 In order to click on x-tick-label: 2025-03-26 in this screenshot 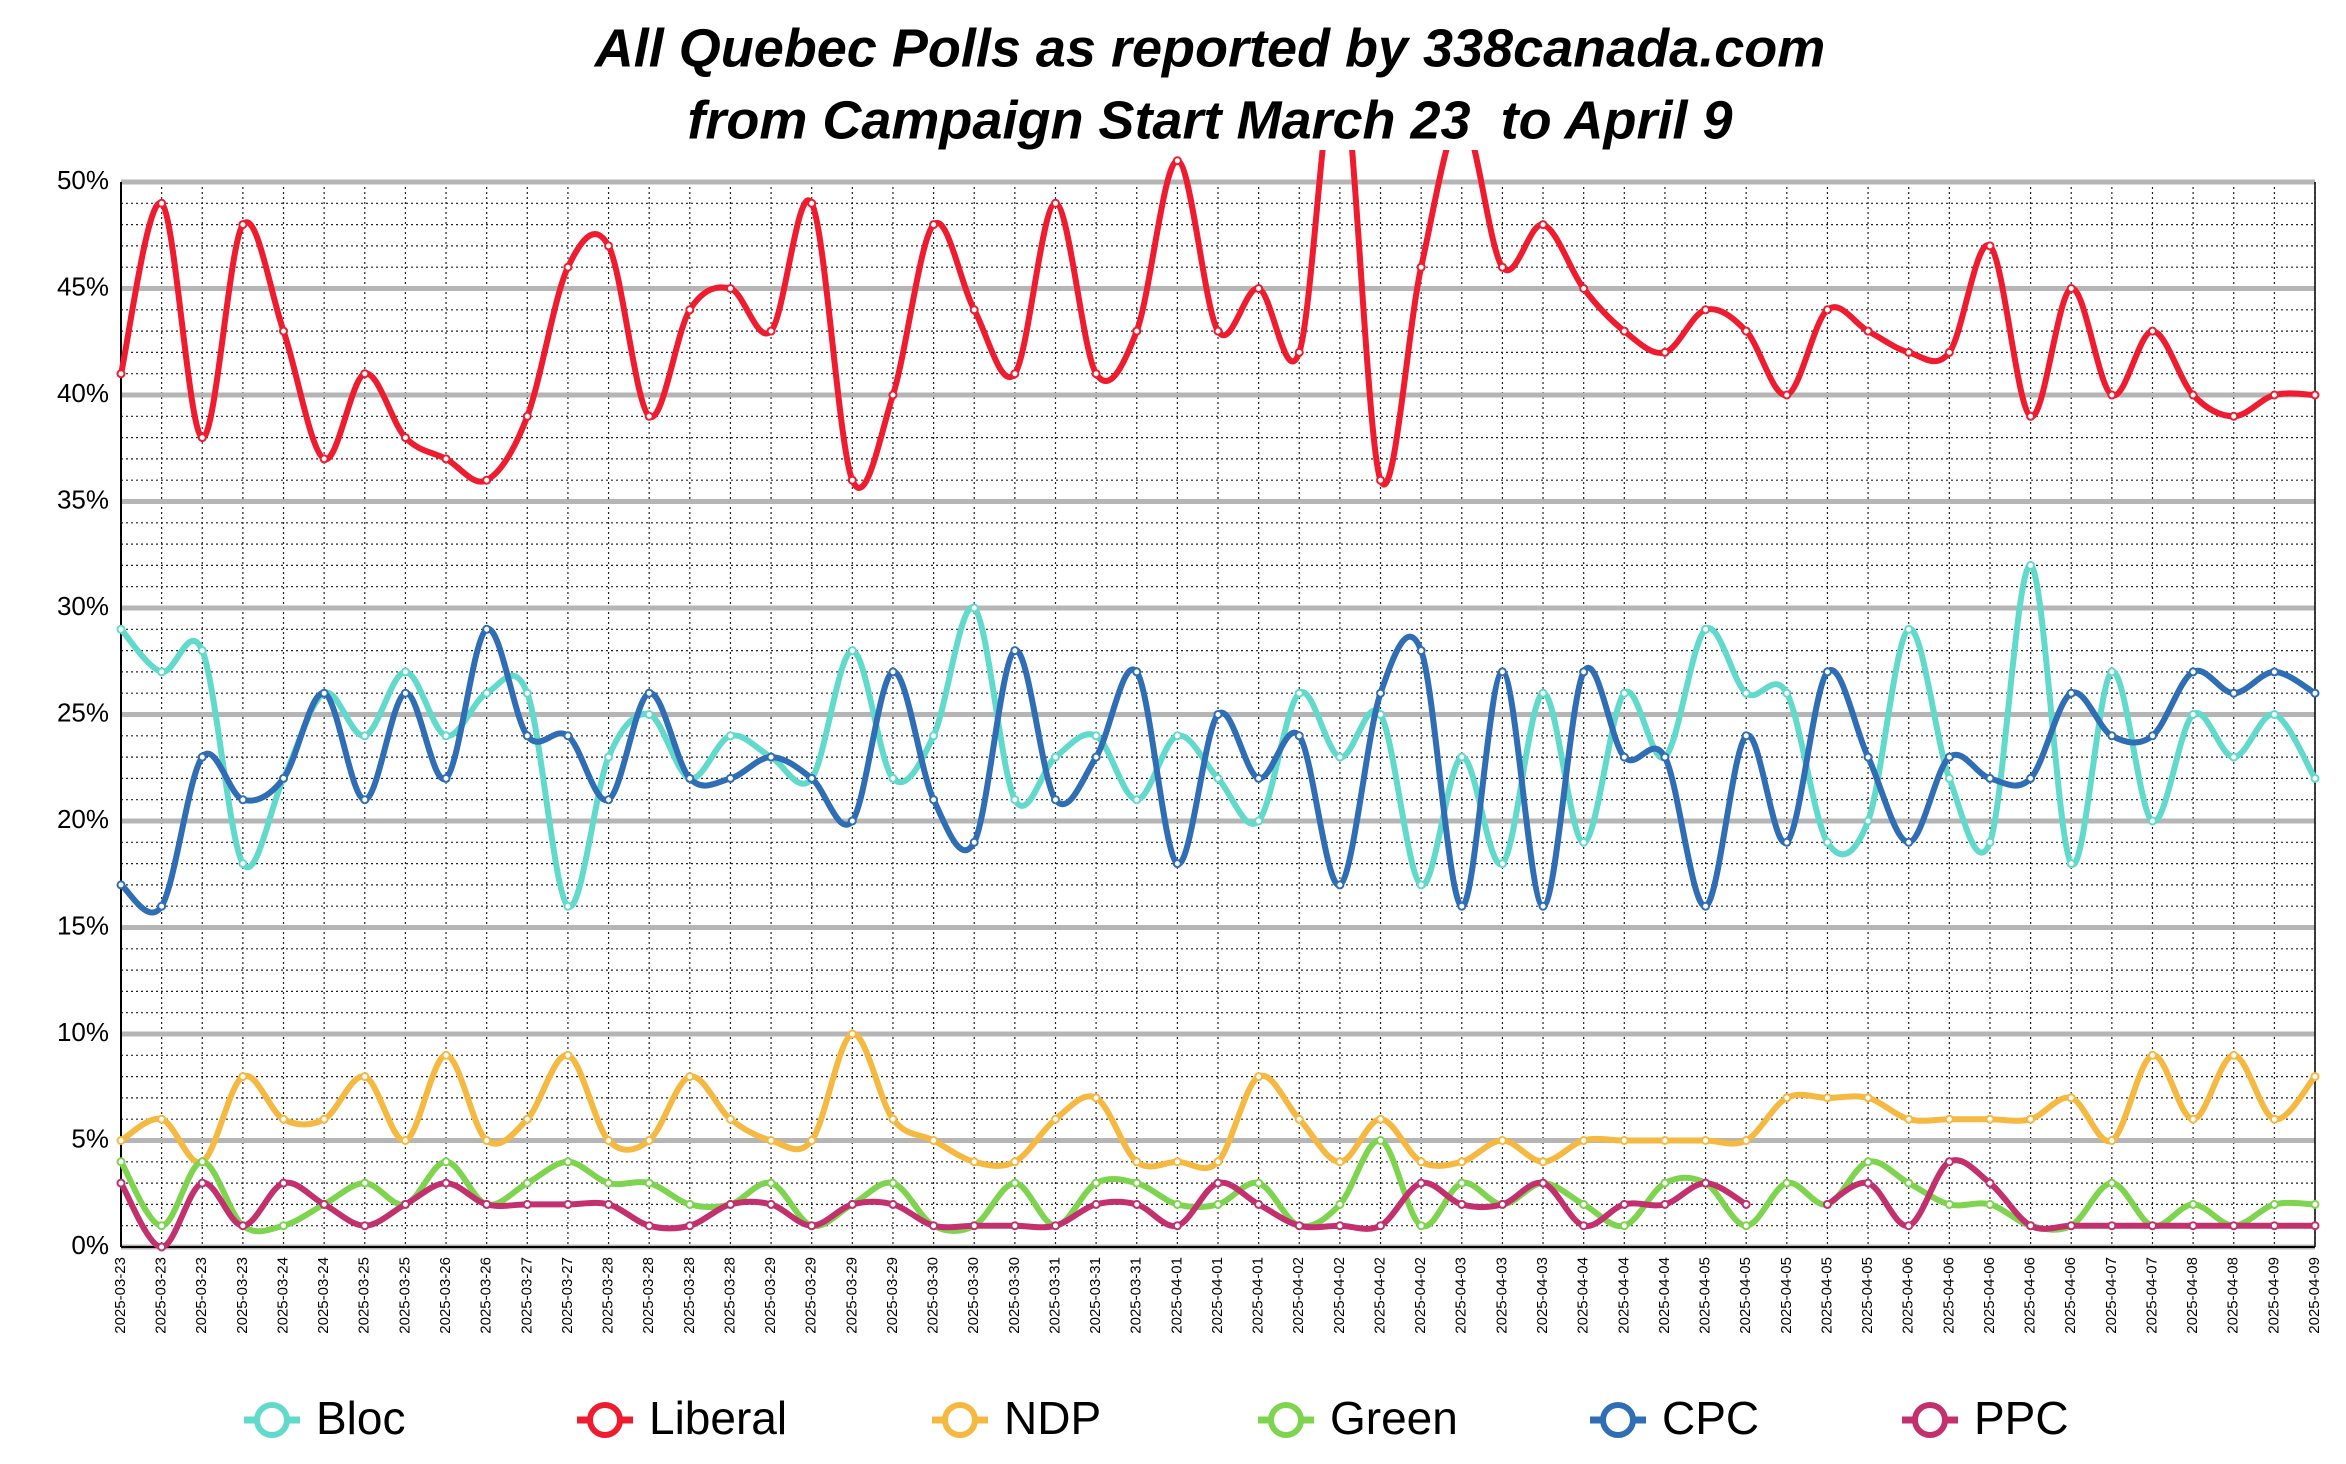, I will do `click(445, 1295)`.